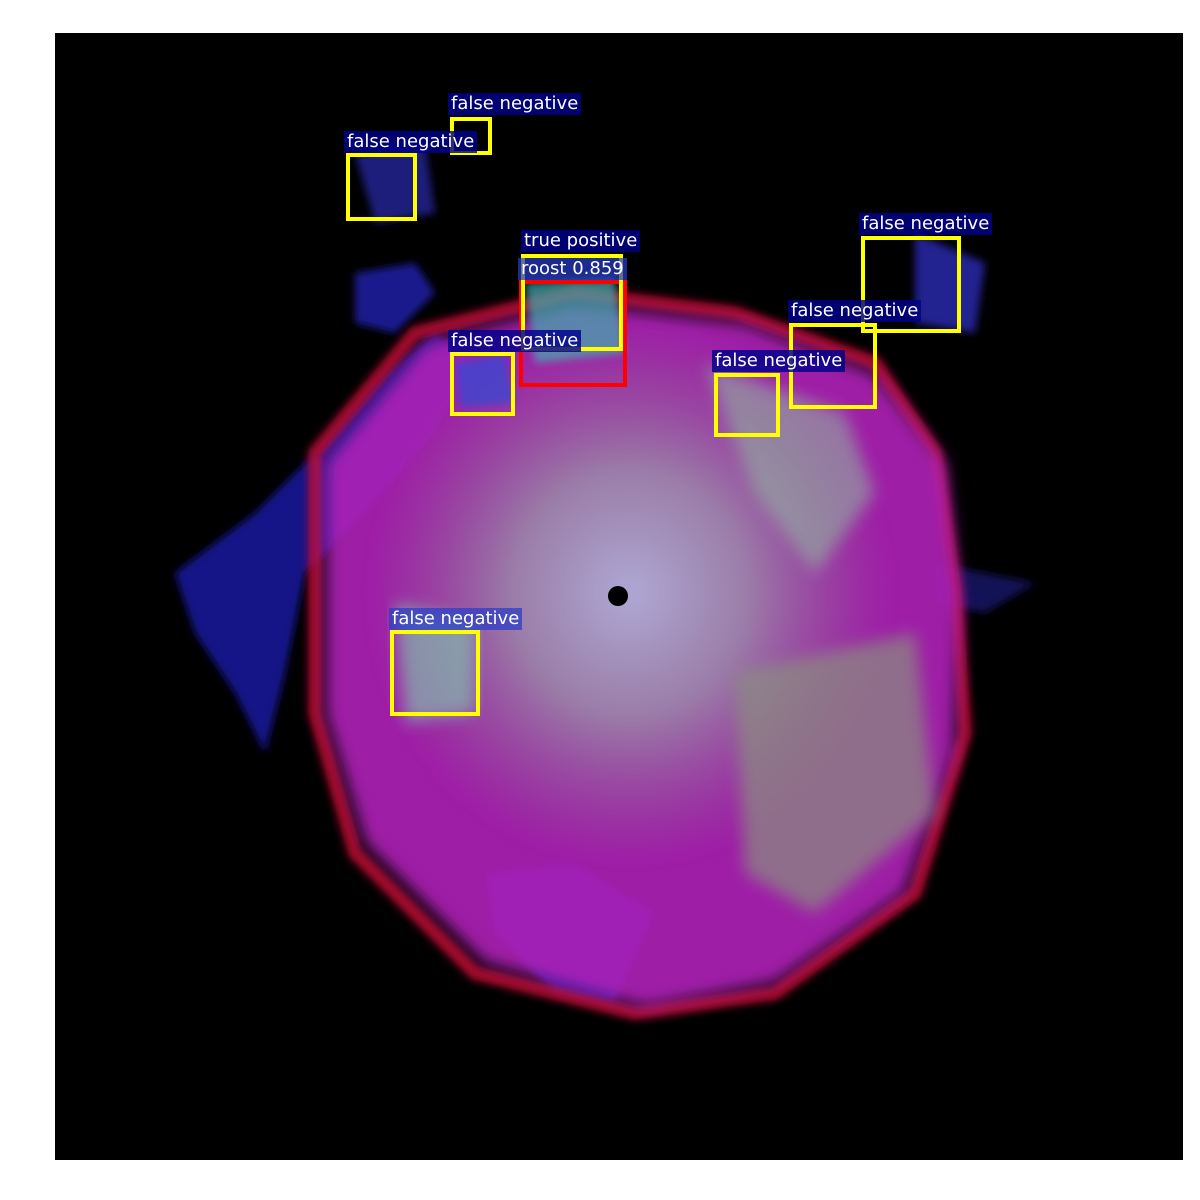 This screenshot has width=1200, height=1200. What do you see at coordinates (572, 269) in the screenshot?
I see `label-prediction-score: roost 0.859` at bounding box center [572, 269].